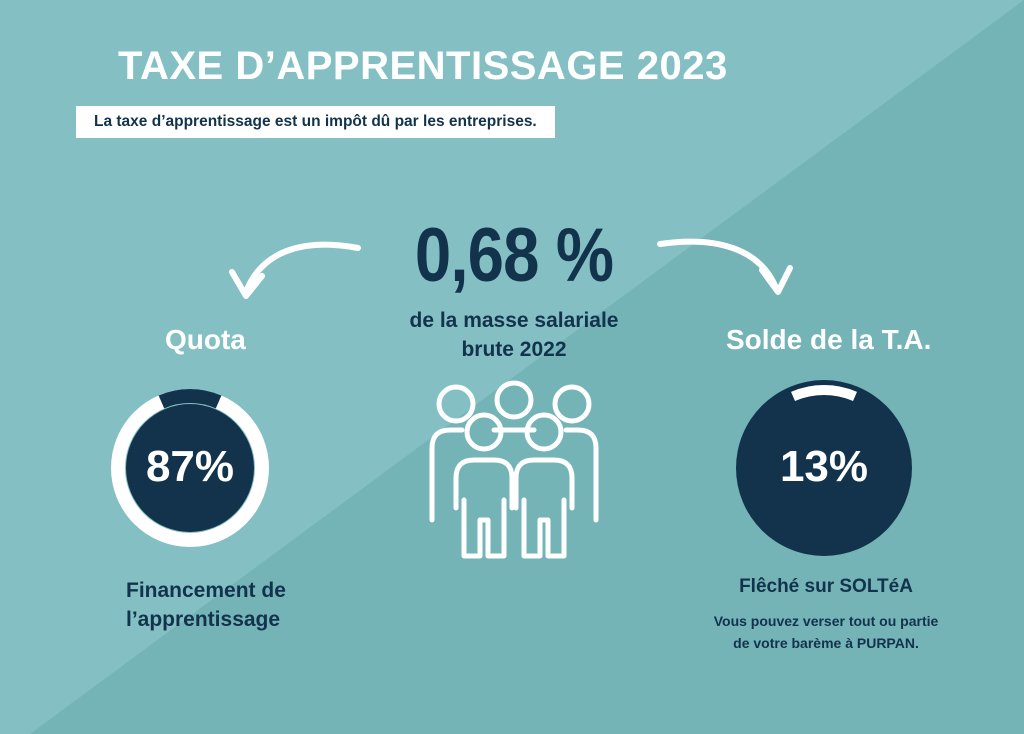 This screenshot has width=1024, height=734. I want to click on quota-ring-gap, so click(190, 468).